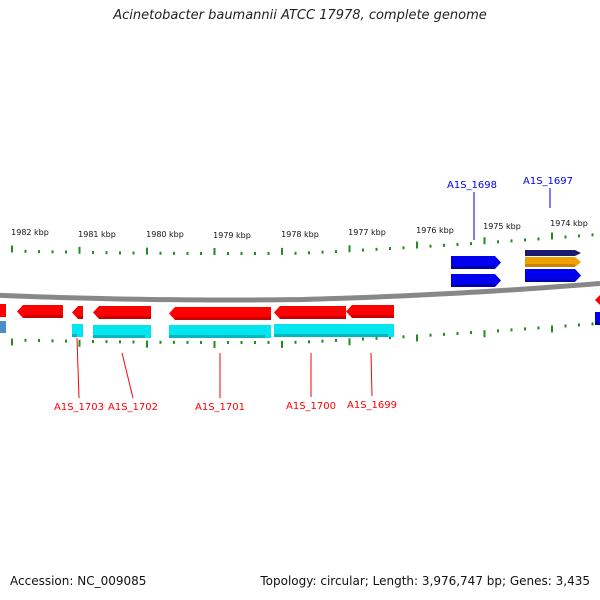  What do you see at coordinates (311, 406) in the screenshot?
I see `reverse-gene-label: A1S_1700` at bounding box center [311, 406].